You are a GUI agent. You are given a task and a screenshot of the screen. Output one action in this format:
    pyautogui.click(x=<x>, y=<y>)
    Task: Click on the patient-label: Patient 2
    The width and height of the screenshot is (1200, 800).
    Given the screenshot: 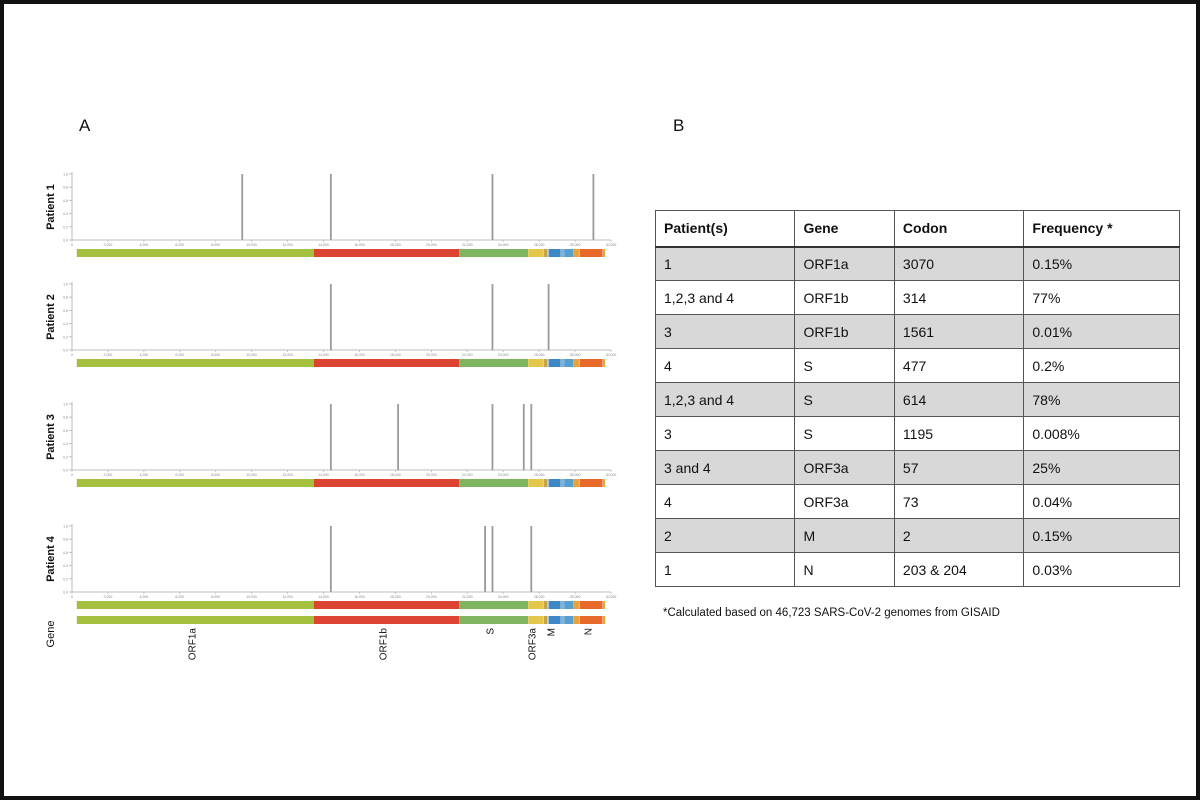 What is the action you would take?
    pyautogui.click(x=51, y=317)
    